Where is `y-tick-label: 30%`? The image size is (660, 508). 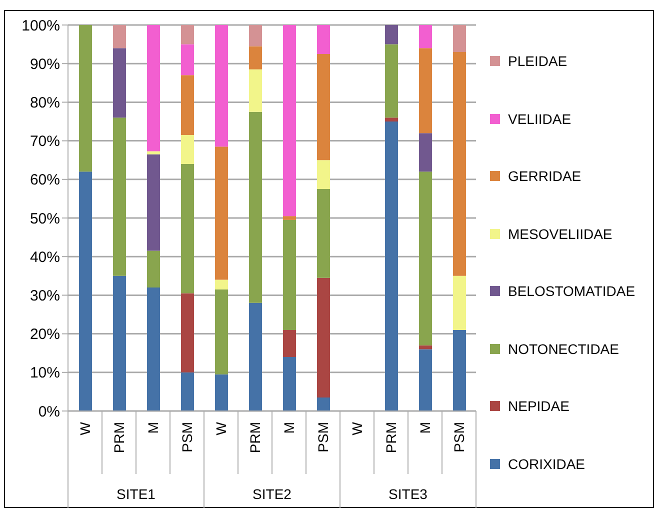 y-tick-label: 30% is located at coordinates (45, 296).